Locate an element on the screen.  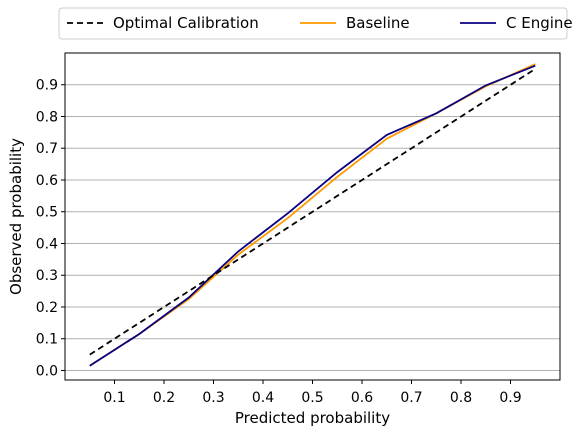
x-axis-label: Predicted probability is located at coordinates (312, 418).